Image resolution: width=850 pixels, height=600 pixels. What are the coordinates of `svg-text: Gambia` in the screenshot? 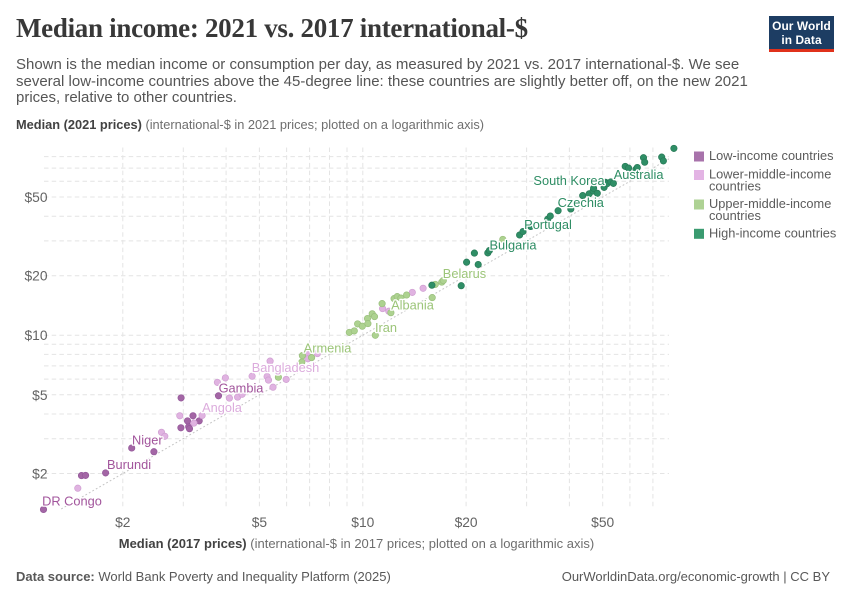 It's located at (242, 387).